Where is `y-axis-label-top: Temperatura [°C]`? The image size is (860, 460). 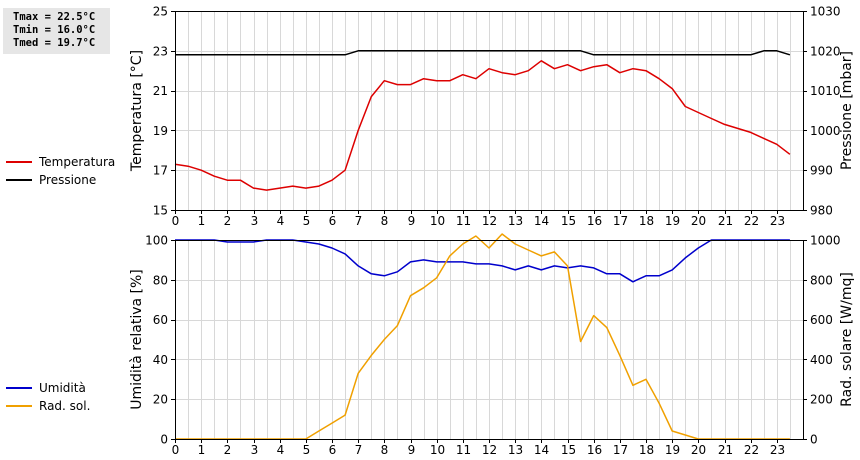
y-axis-label-top: Temperatura [°C] is located at coordinates (137, 111).